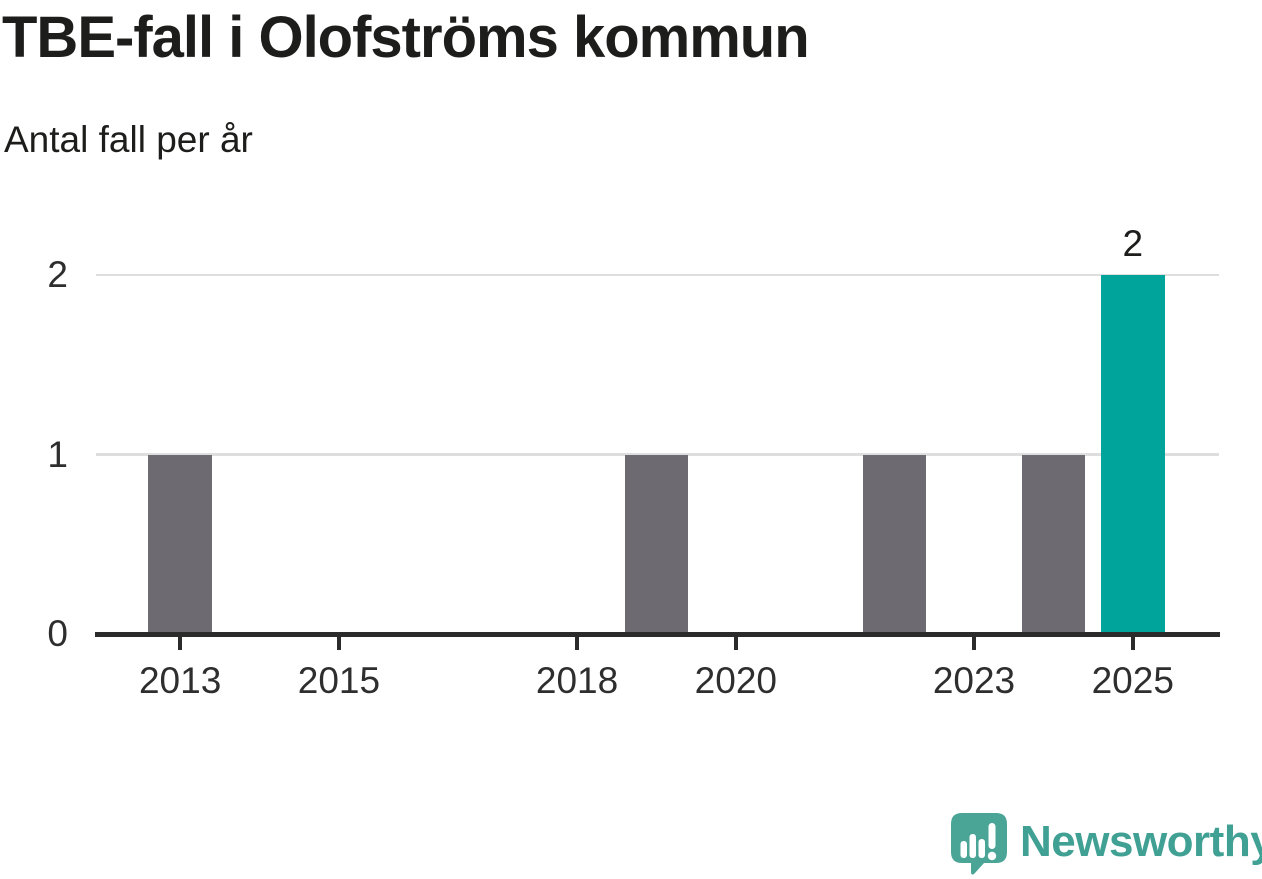 The width and height of the screenshot is (1262, 879). Describe the element at coordinates (339, 680) in the screenshot. I see `x-tick-label-2015: 2015` at that location.